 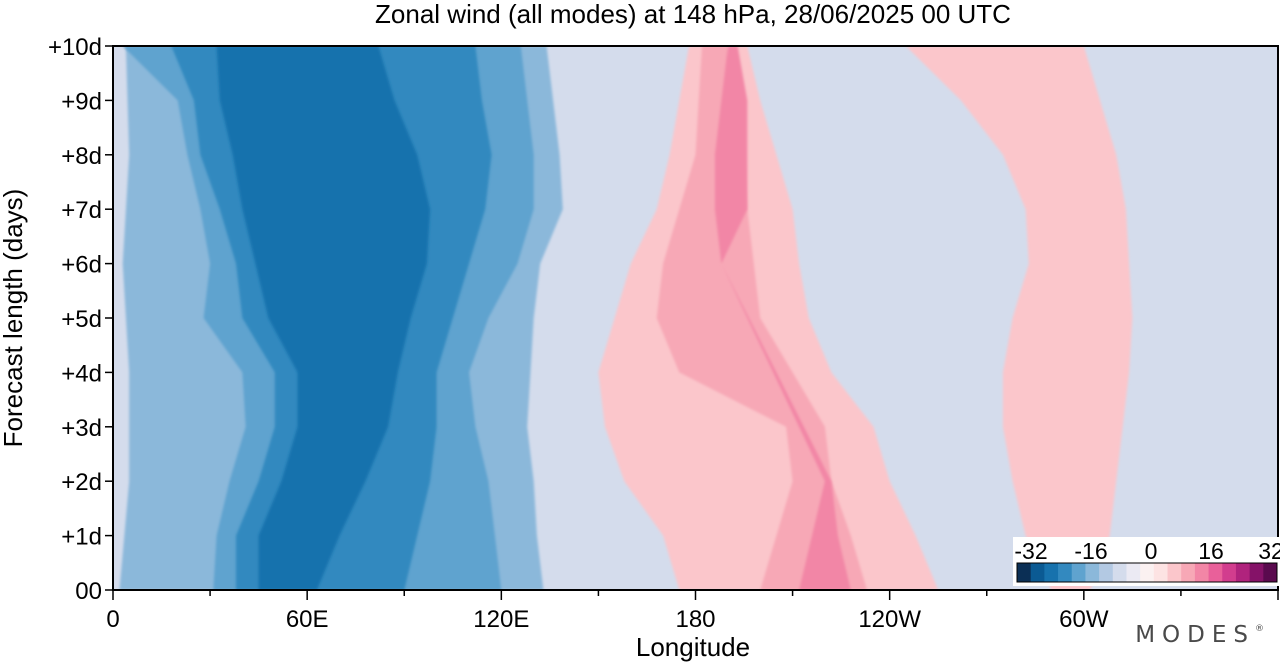 I want to click on x-axis-label: Longitude, so click(x=693, y=647).